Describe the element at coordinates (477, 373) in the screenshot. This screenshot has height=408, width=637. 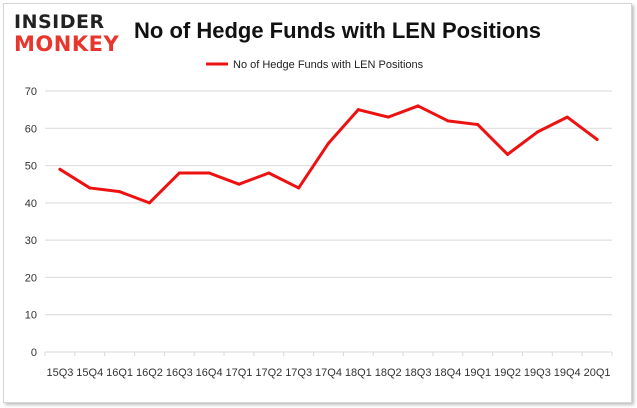
I see `x-tick-label-19Q1: 19Q1` at that location.